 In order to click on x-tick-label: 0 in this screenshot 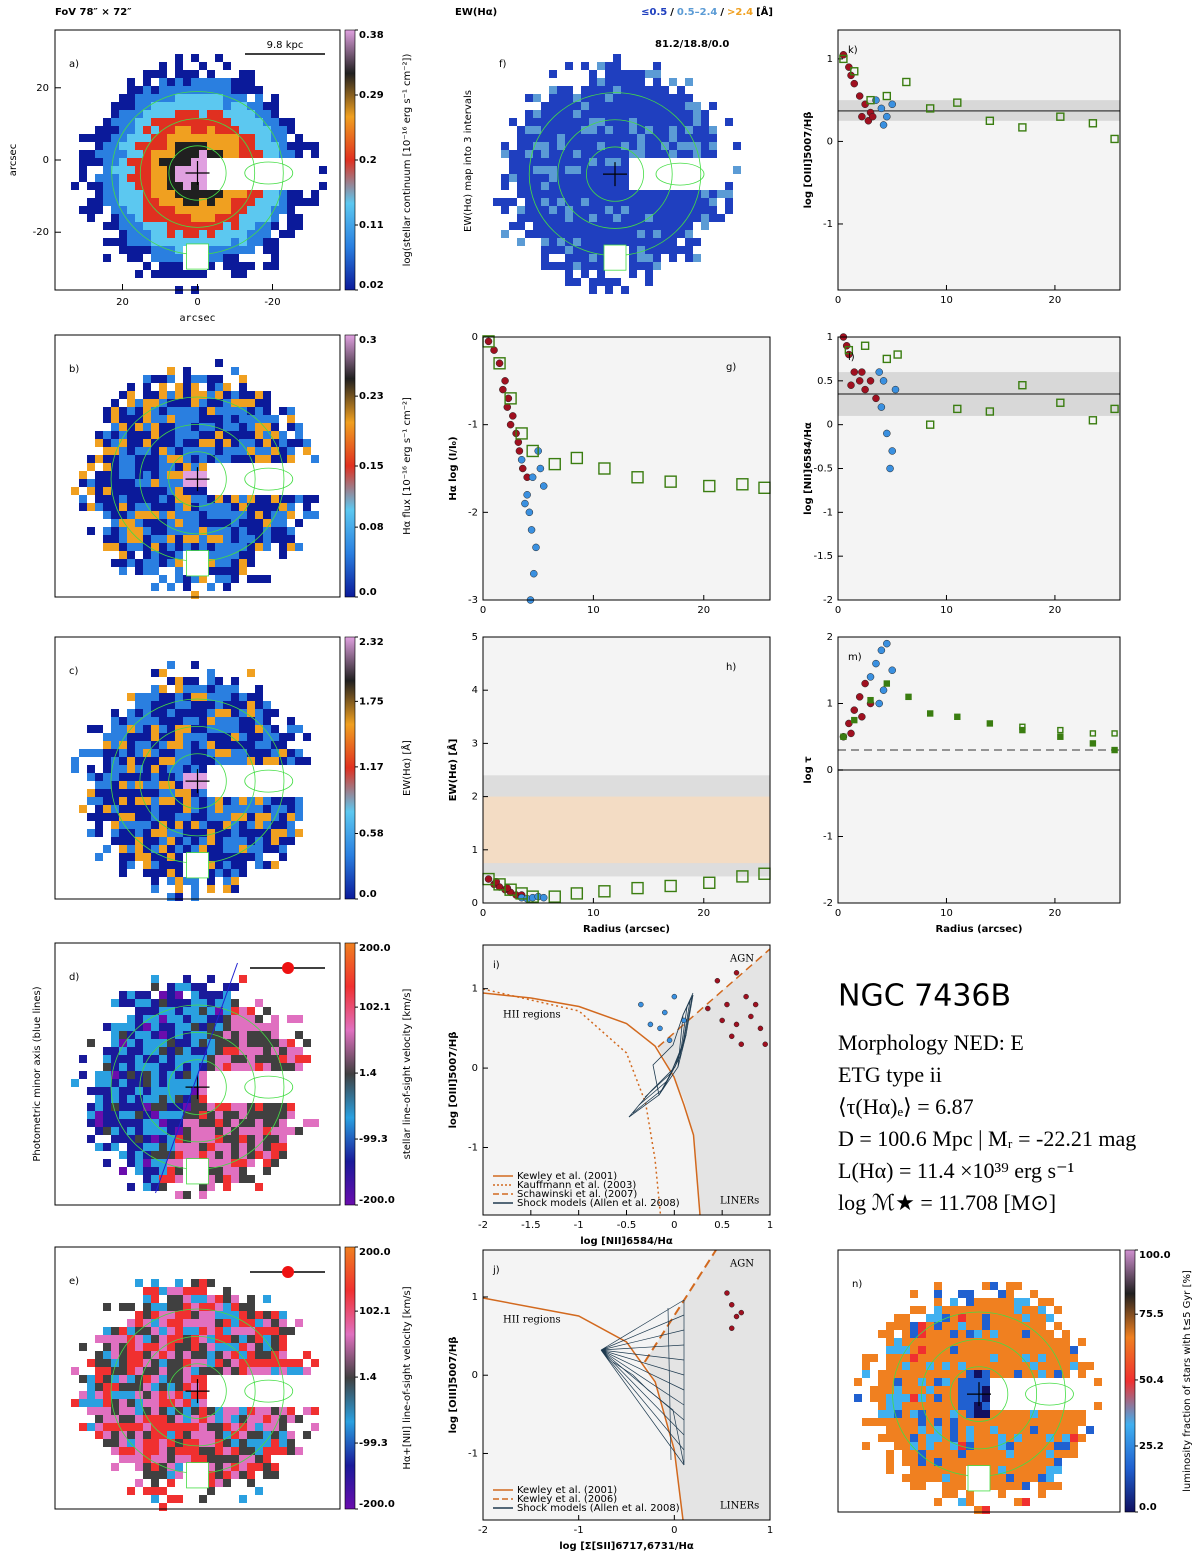, I will do `click(838, 913)`.